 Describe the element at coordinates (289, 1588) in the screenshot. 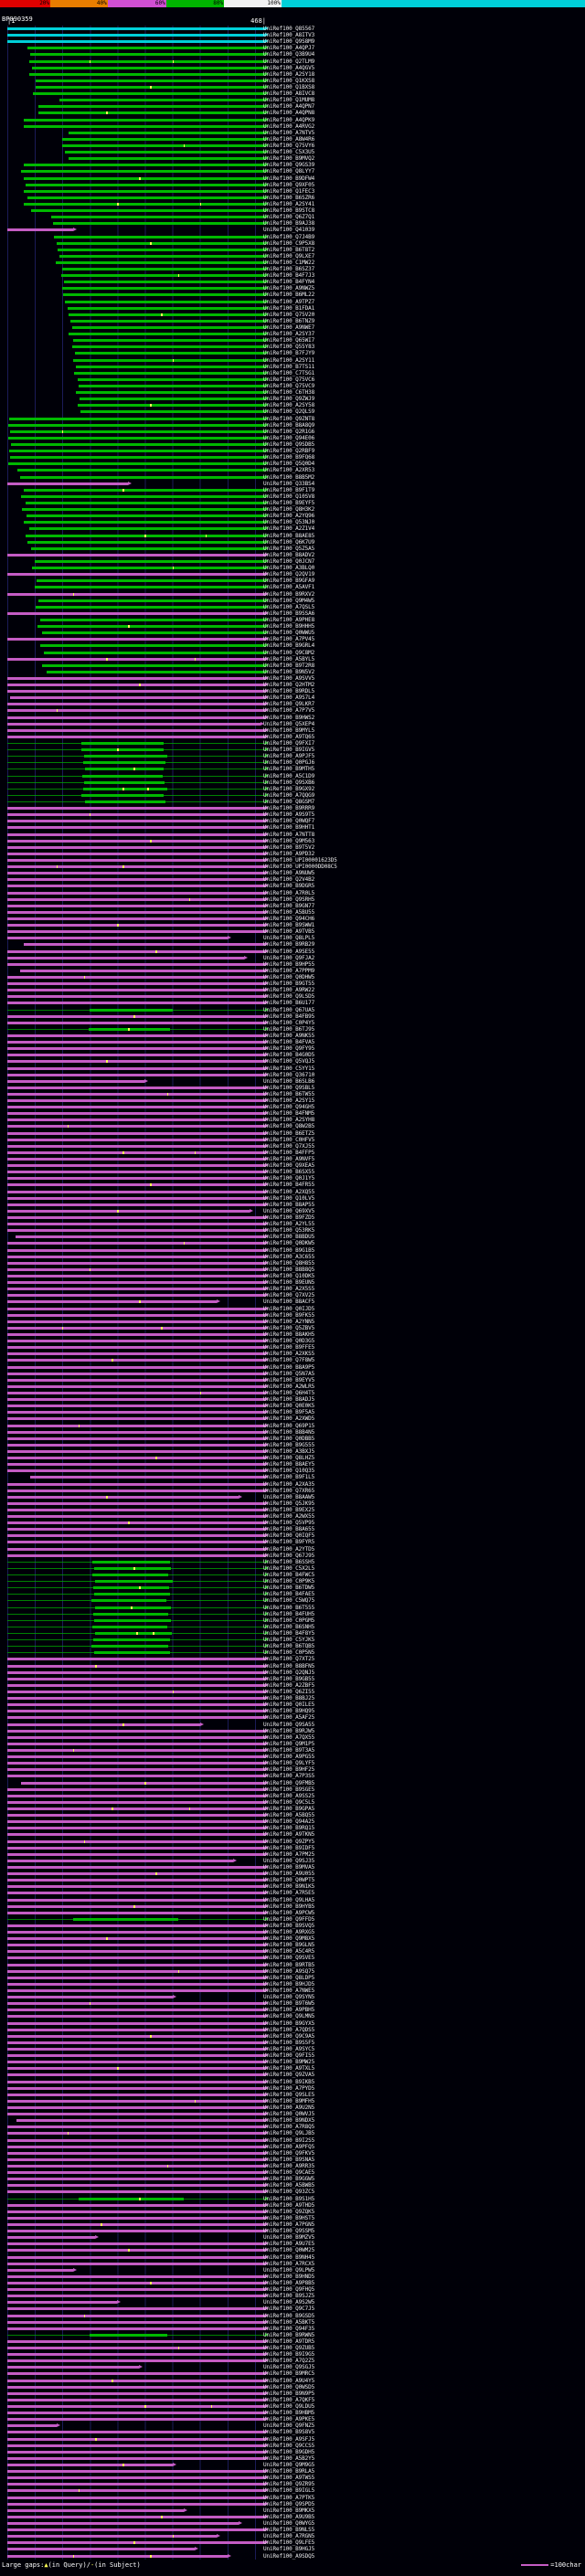

I see `hit-label: UniRef100_B6TDW5` at that location.